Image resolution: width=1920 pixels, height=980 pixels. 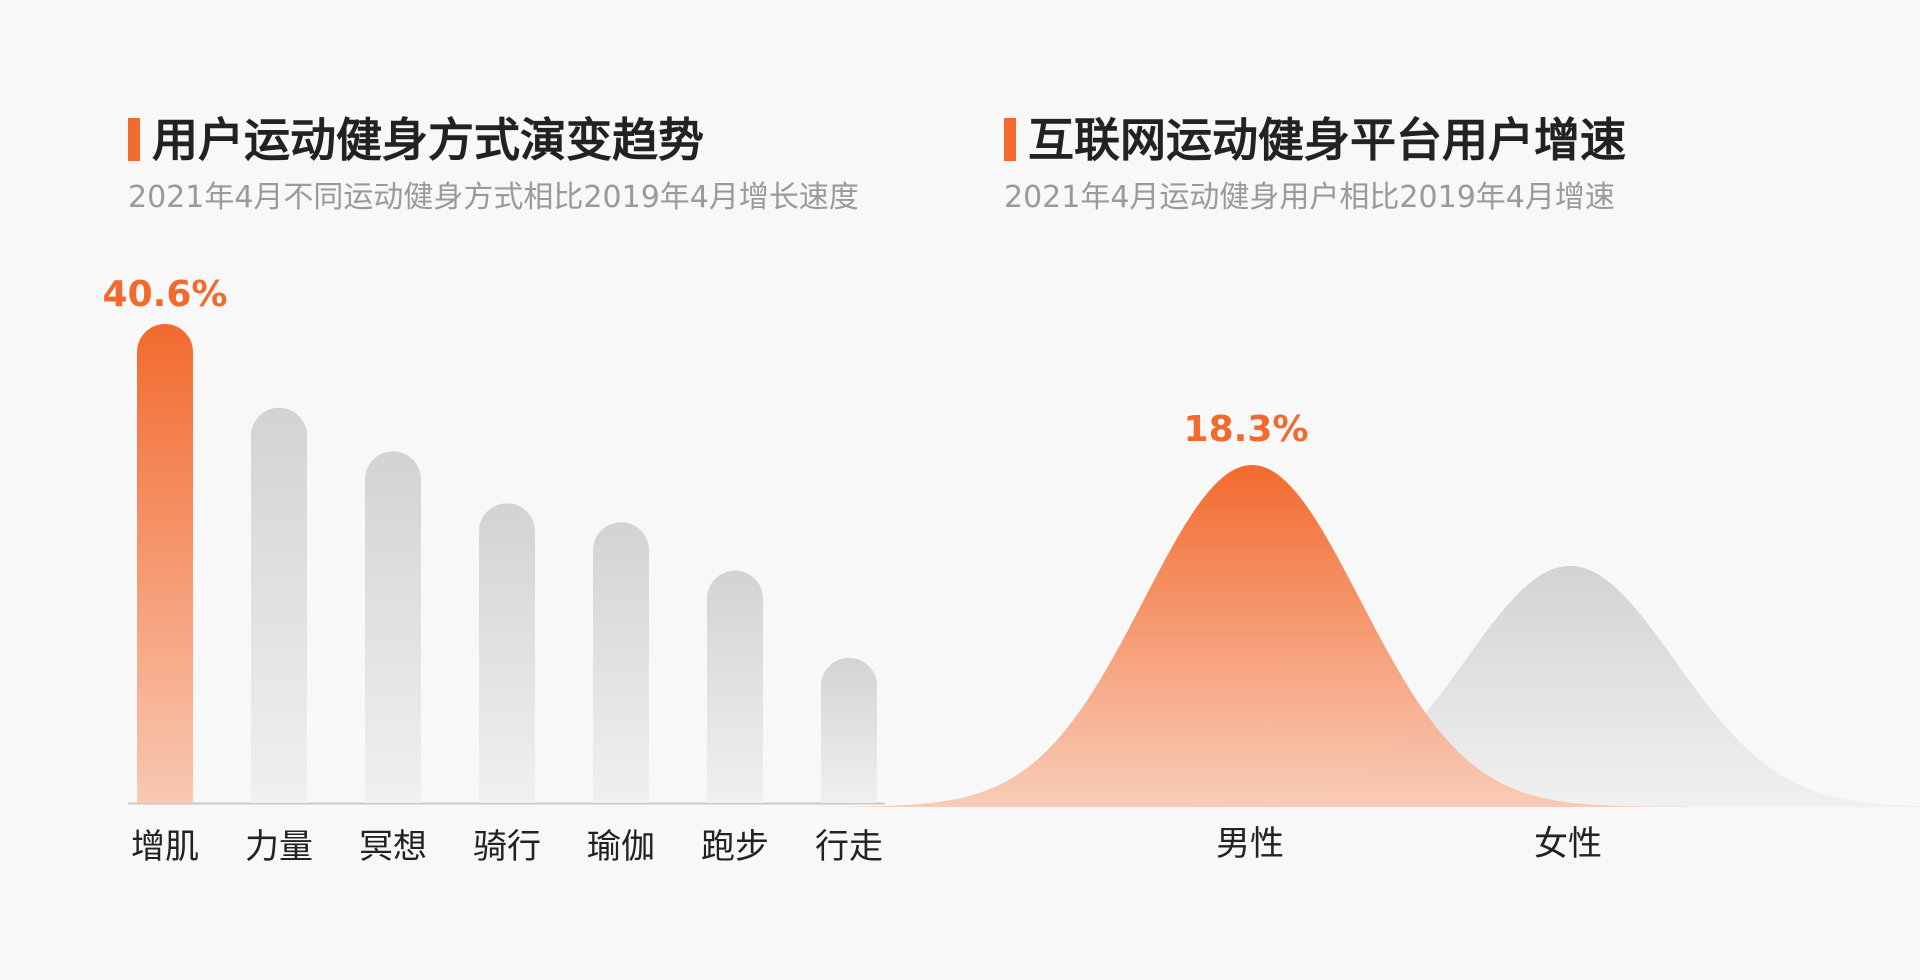 What do you see at coordinates (1250, 844) in the screenshot?
I see `area-category-label: 男性` at bounding box center [1250, 844].